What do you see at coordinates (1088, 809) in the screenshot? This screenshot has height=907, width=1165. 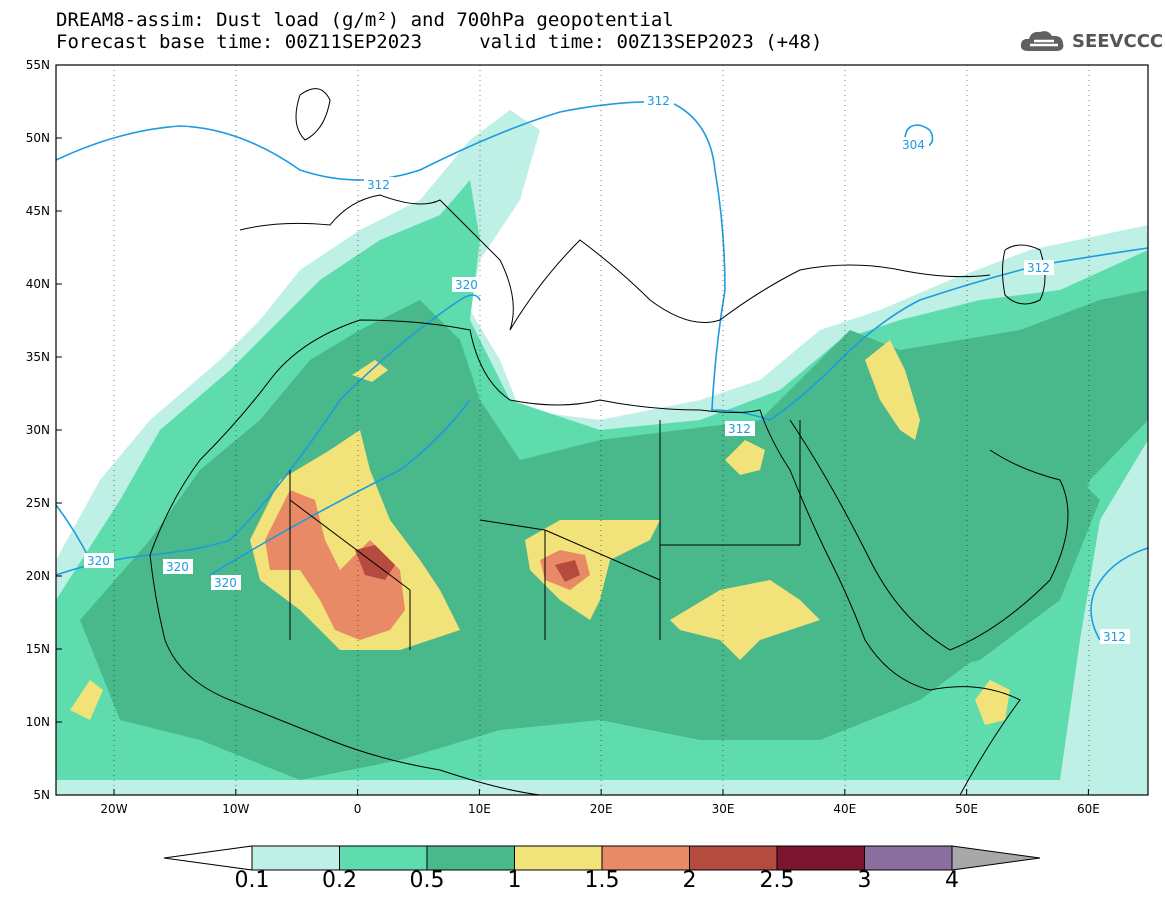 I see `longitude-label: 60E` at bounding box center [1088, 809].